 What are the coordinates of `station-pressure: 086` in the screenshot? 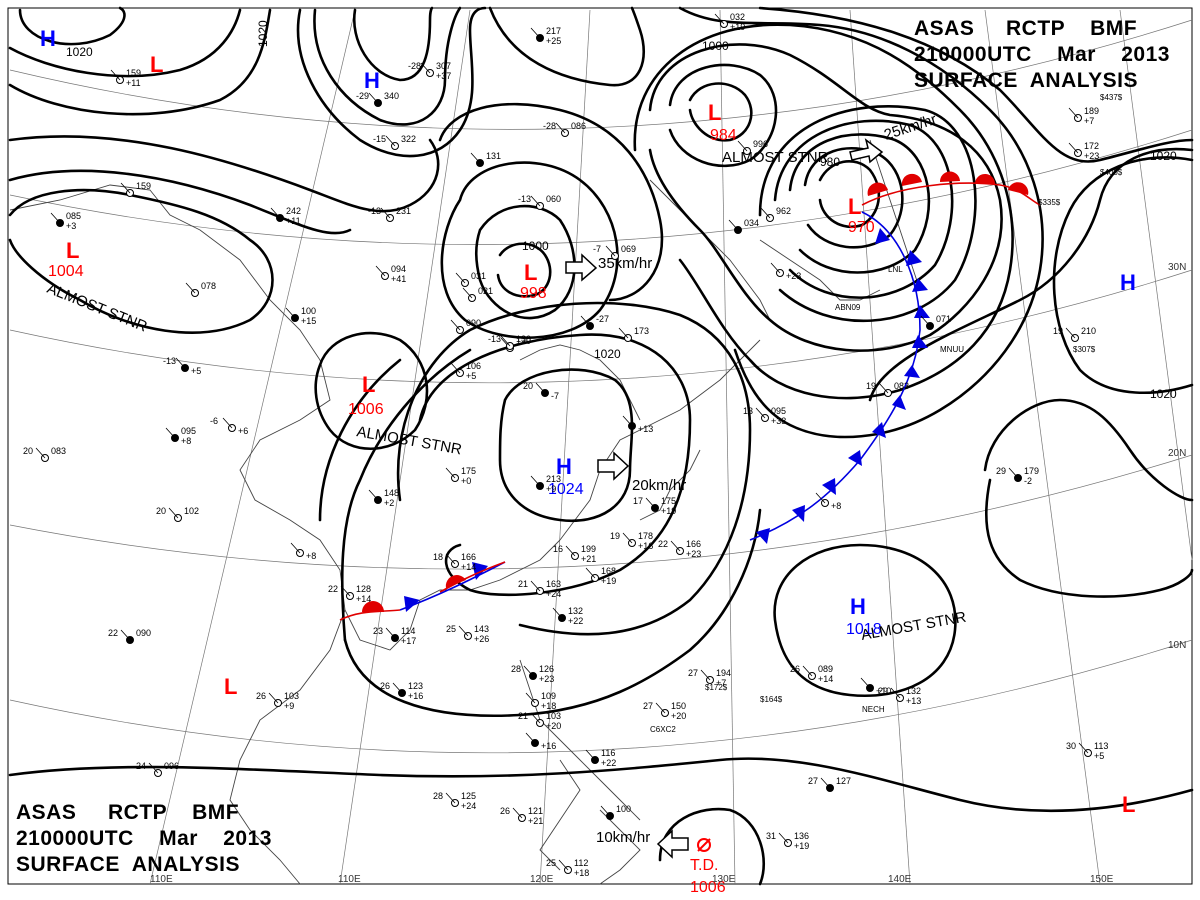 It's located at (578, 126).